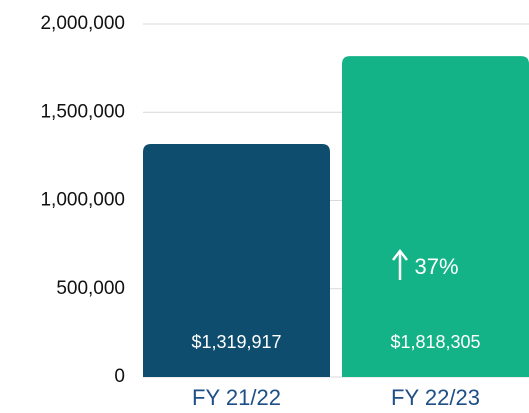 The width and height of the screenshot is (529, 413). I want to click on x-tick-label: FY 22/23, so click(435, 397).